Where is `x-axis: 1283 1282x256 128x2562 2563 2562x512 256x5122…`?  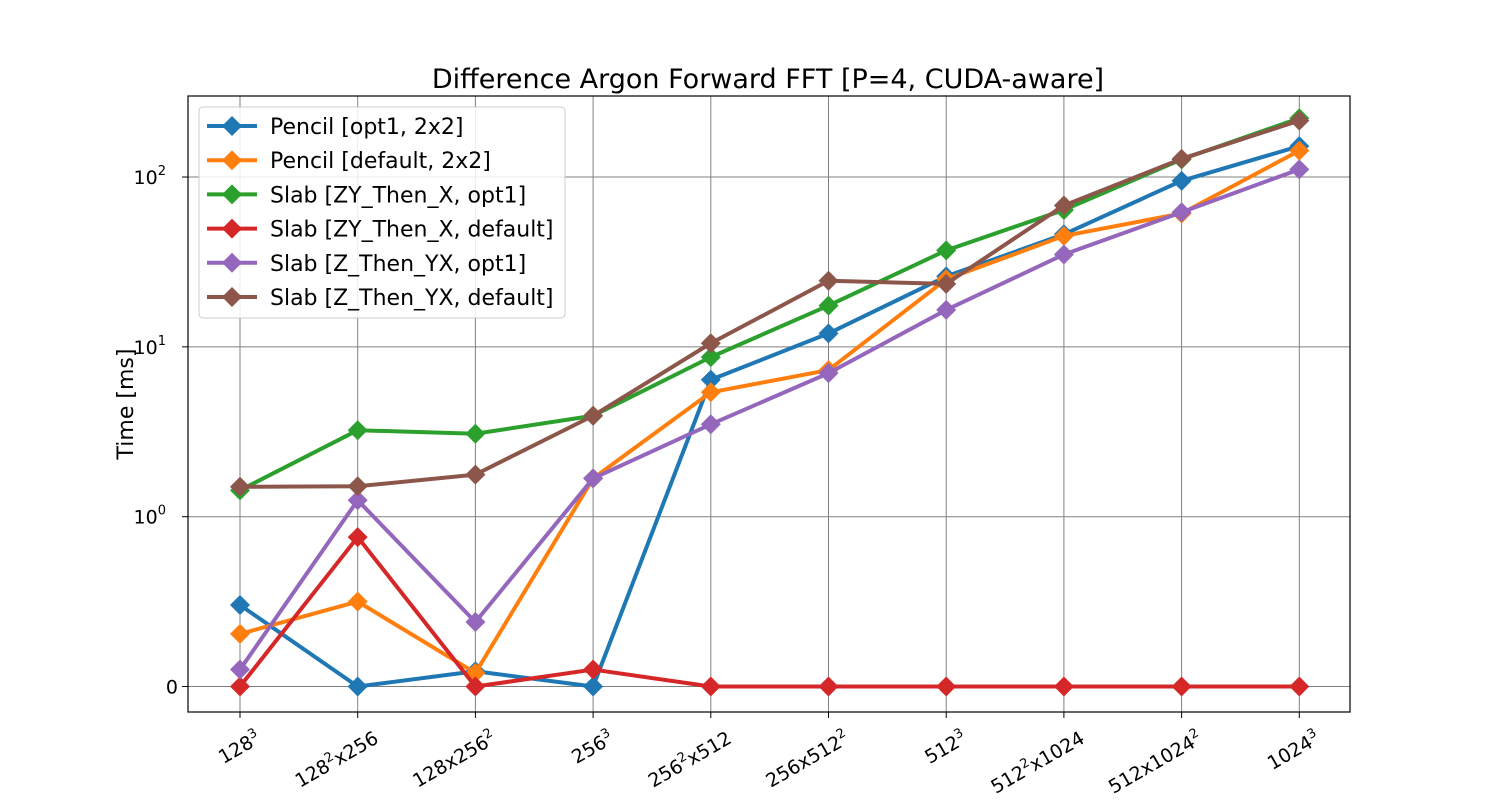 x-axis: 1283 1282x256 128x2562 2563 2562x512 256x5122… is located at coordinates (769, 755).